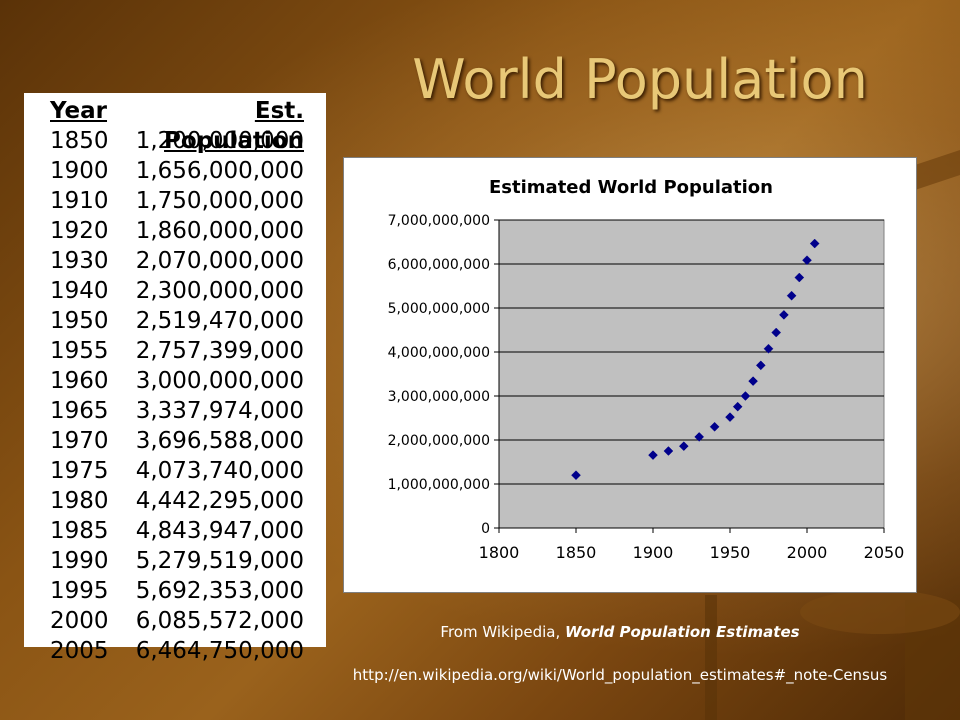 Image resolution: width=960 pixels, height=720 pixels. What do you see at coordinates (219, 141) in the screenshot?
I see `table-cell-population: 1,200,000,000` at bounding box center [219, 141].